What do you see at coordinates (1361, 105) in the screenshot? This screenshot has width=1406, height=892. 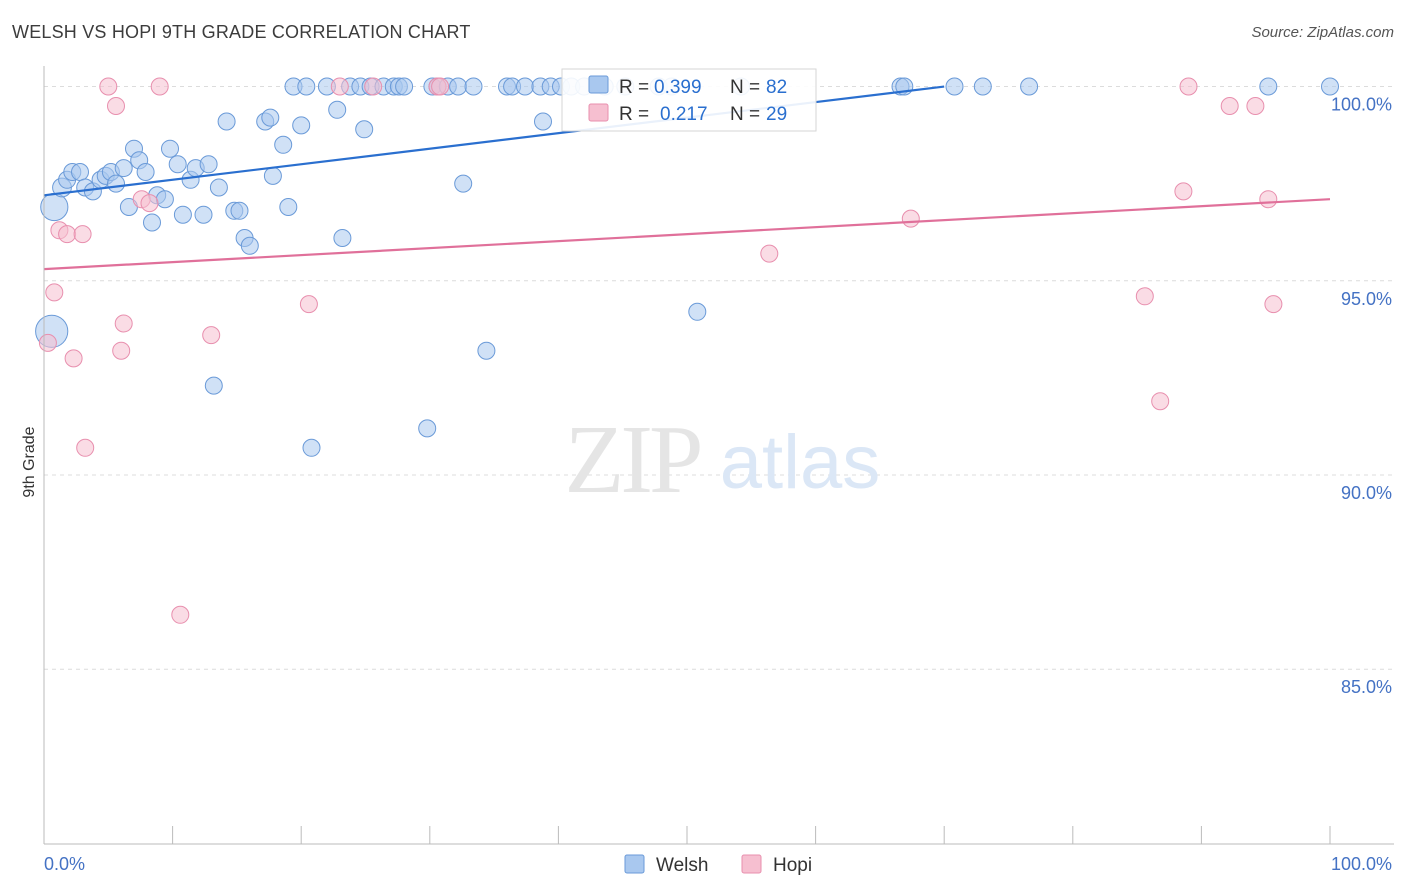 I see `y-tick-label-0: 100.0%` at bounding box center [1361, 105].